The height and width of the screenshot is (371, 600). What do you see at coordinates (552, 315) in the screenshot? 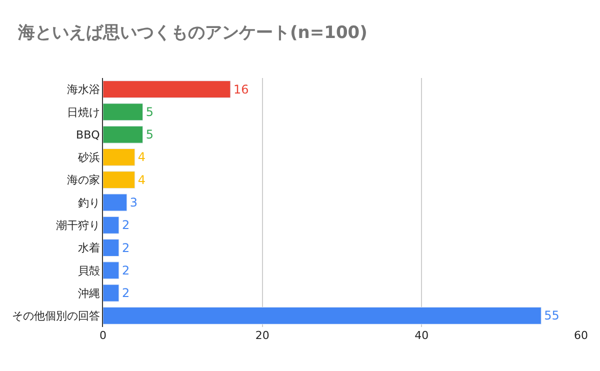
I see `data-label: 55` at bounding box center [552, 315].